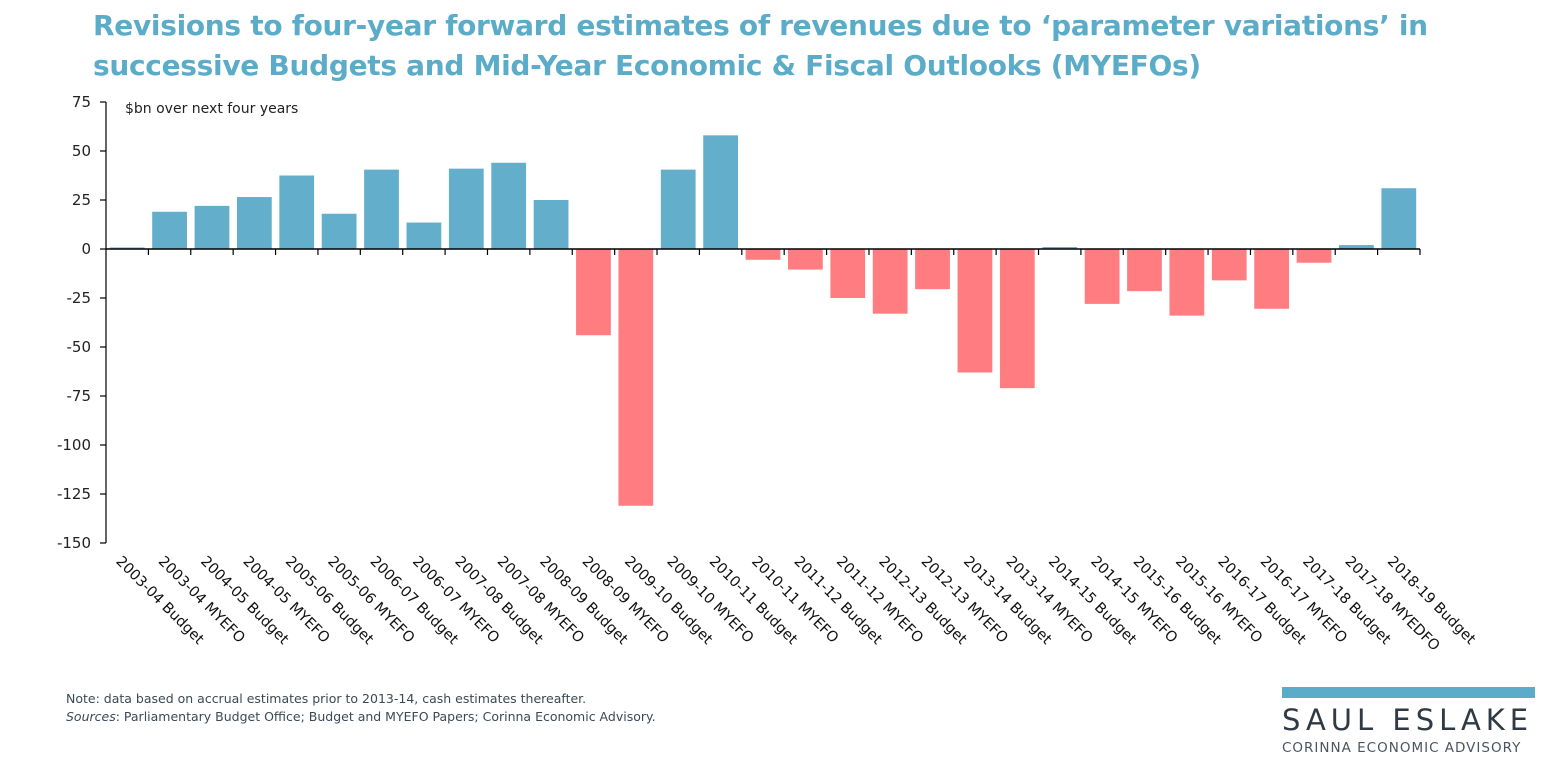 Image resolution: width=1554 pixels, height=765 pixels. I want to click on bar-2014-15-budget, so click(1060, 248).